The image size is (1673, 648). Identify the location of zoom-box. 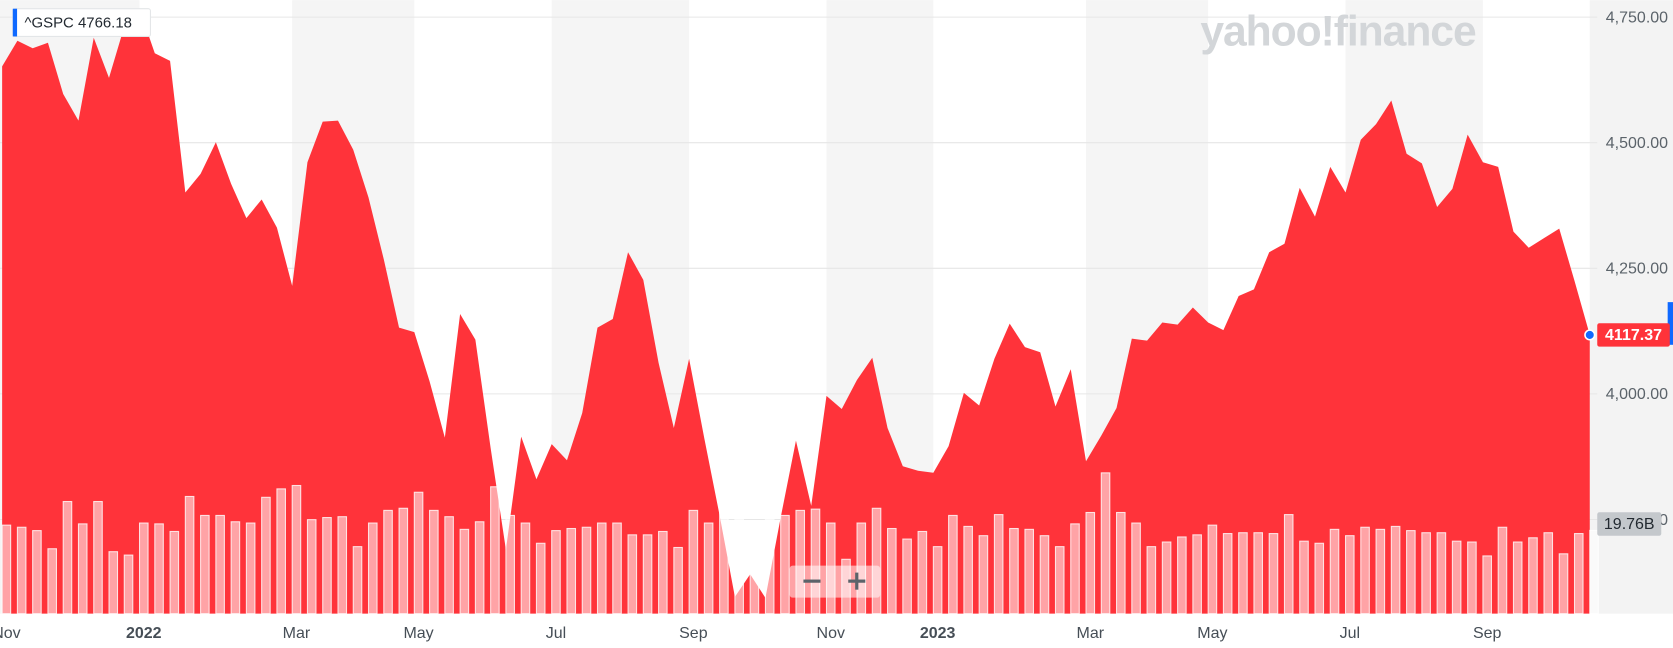
(835, 581).